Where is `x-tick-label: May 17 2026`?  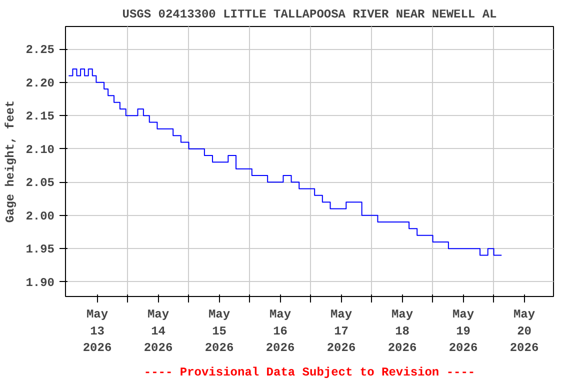 x-tick-label: May 17 2026 is located at coordinates (341, 332).